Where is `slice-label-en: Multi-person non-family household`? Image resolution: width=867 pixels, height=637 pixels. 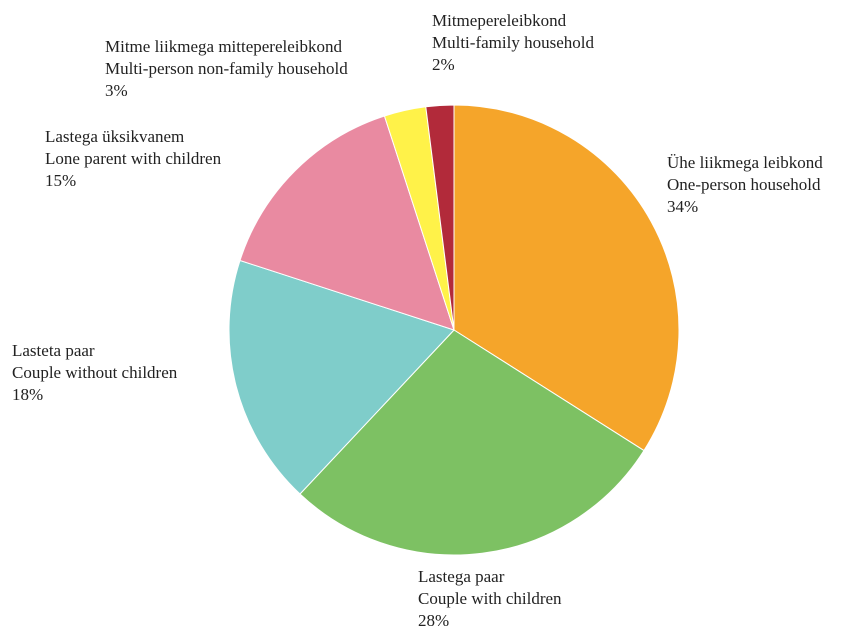
slice-label-en: Multi-person non-family household is located at coordinates (226, 68).